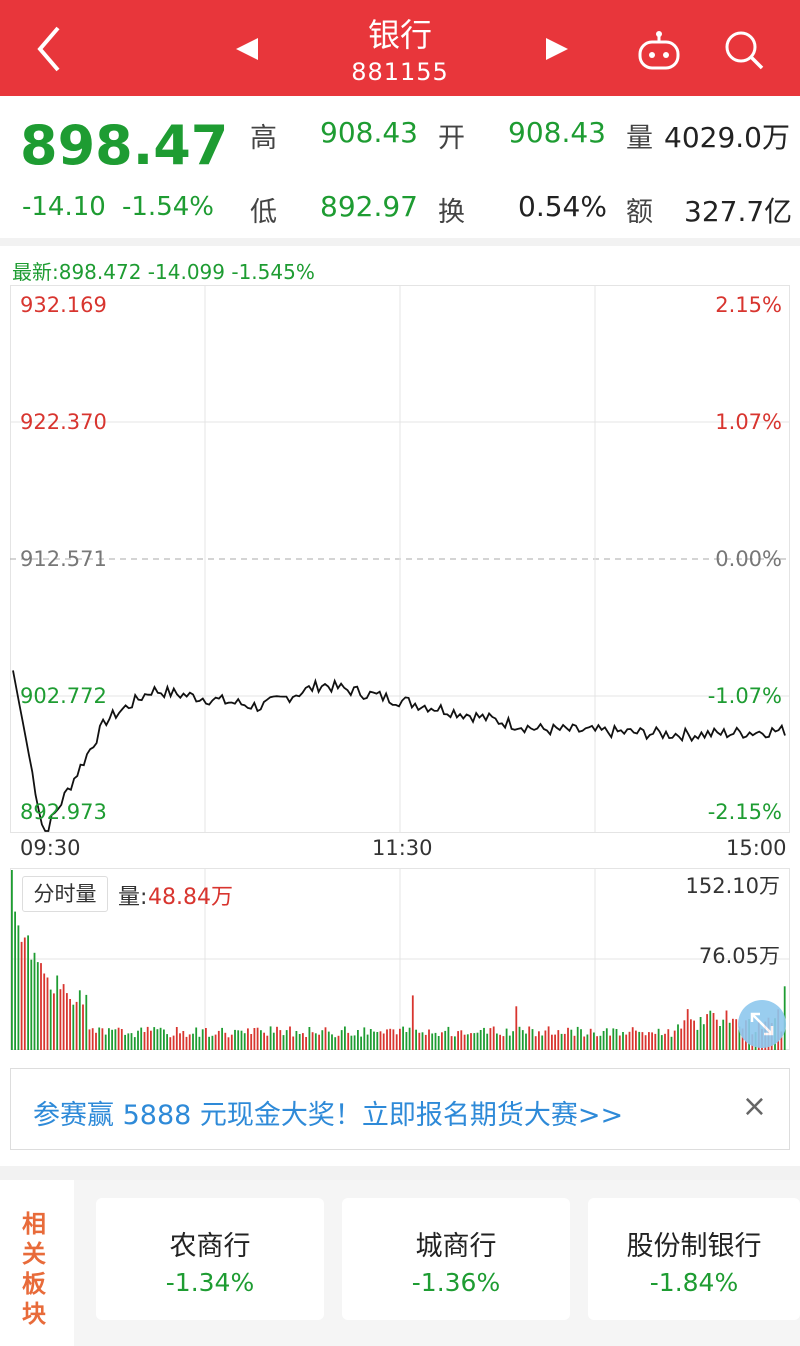 The height and width of the screenshot is (1346, 800). What do you see at coordinates (210, 1282) in the screenshot?
I see `sector-change: -1.34%` at bounding box center [210, 1282].